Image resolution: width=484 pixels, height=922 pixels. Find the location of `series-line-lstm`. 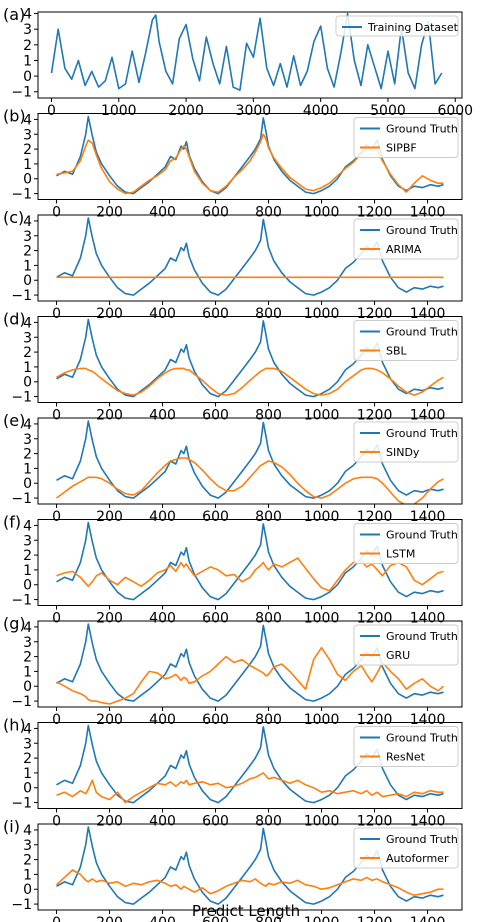

series-line-lstm is located at coordinates (250, 574).